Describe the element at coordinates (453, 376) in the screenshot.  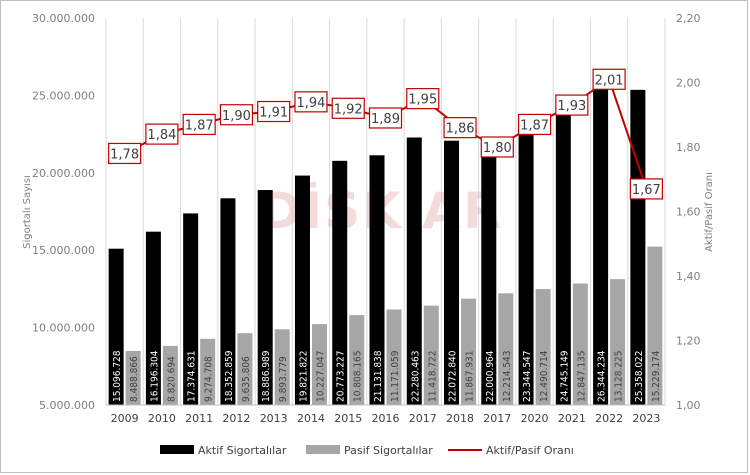
I see `bar-aktif-label: 22.072.840` at that location.